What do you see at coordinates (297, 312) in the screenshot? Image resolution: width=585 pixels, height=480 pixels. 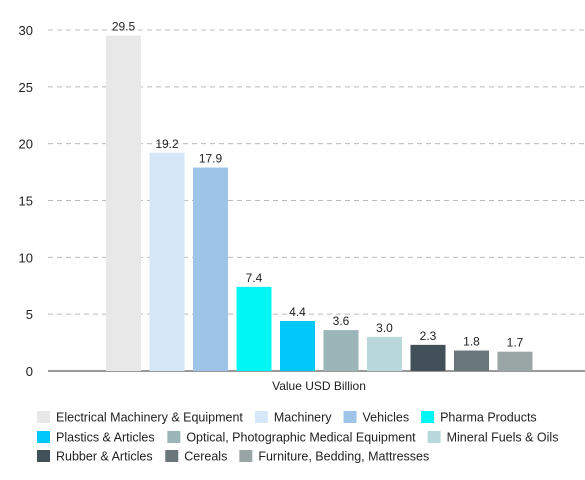 I see `bar-value-label: 4.4` at bounding box center [297, 312].